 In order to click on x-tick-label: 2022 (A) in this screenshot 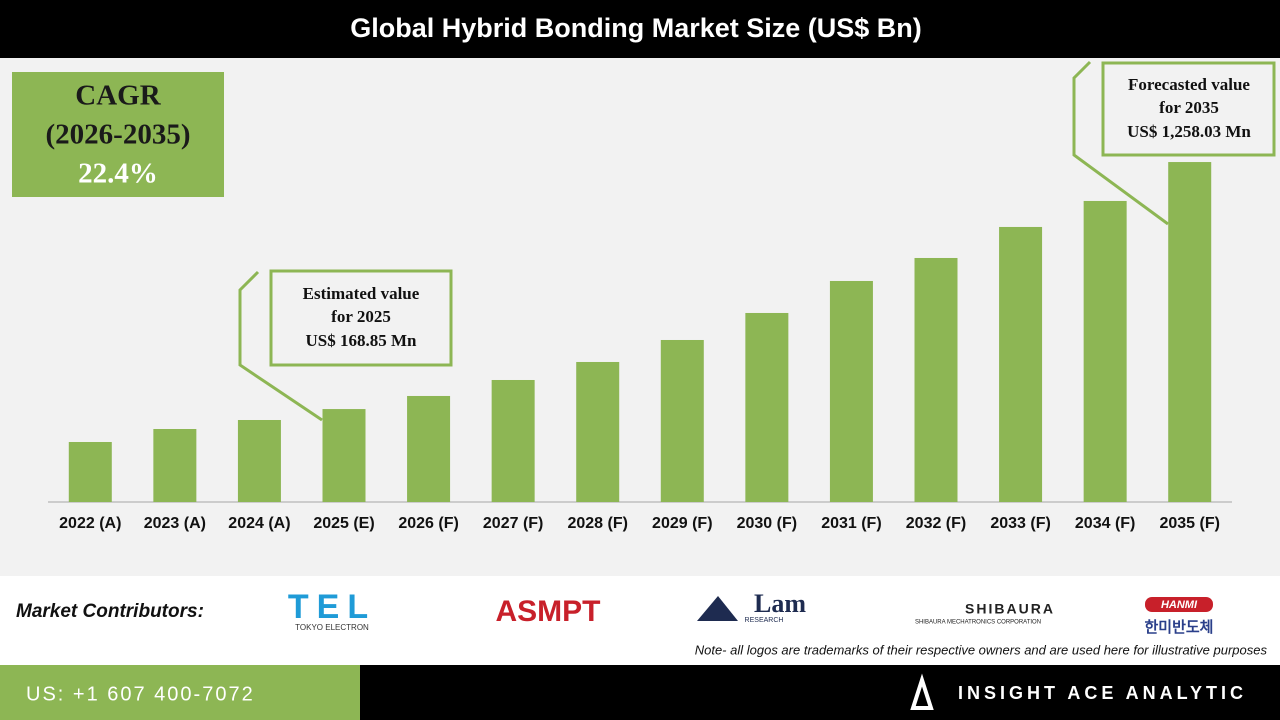, I will do `click(90, 523)`.